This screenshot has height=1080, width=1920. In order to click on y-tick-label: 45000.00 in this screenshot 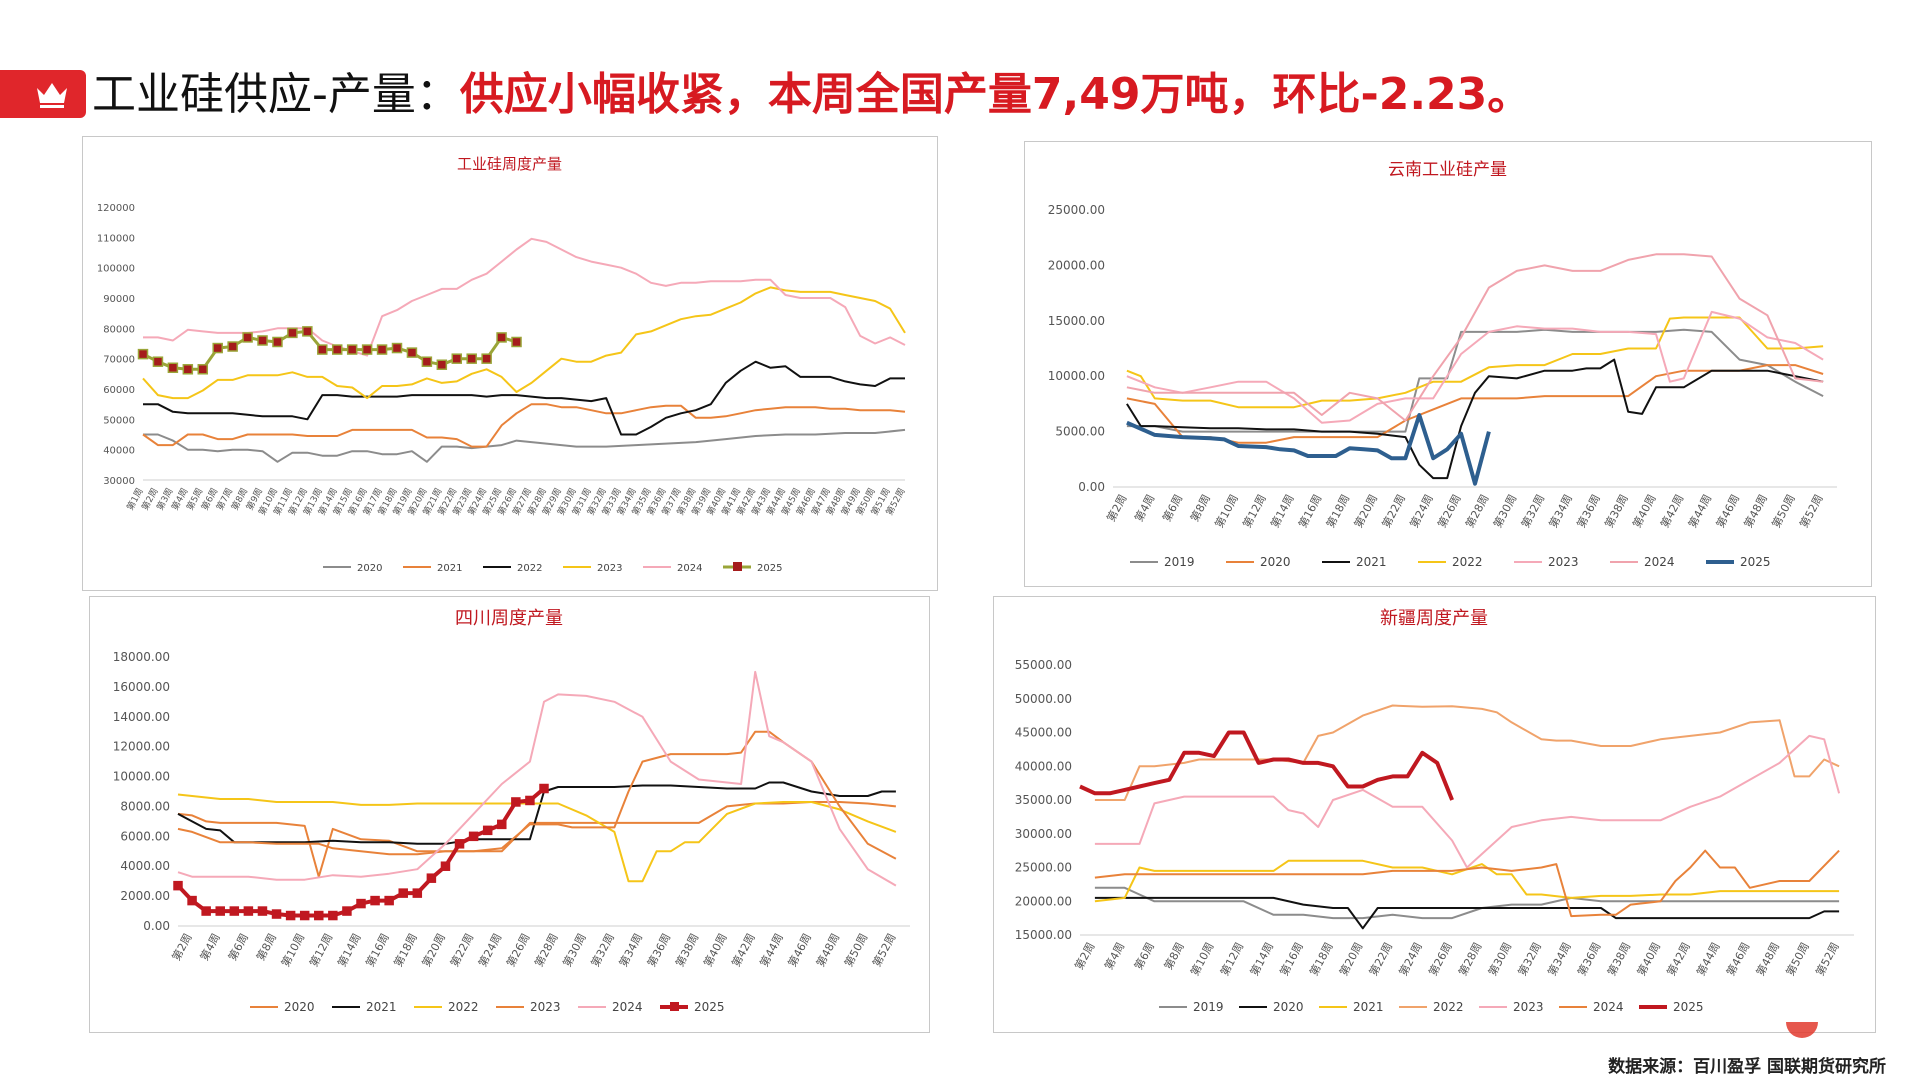, I will do `click(1043, 733)`.